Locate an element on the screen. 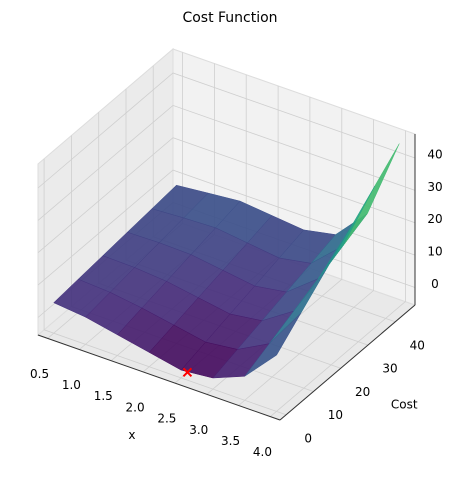 The image size is (461, 478). y-axis is located at coordinates (347, 362).